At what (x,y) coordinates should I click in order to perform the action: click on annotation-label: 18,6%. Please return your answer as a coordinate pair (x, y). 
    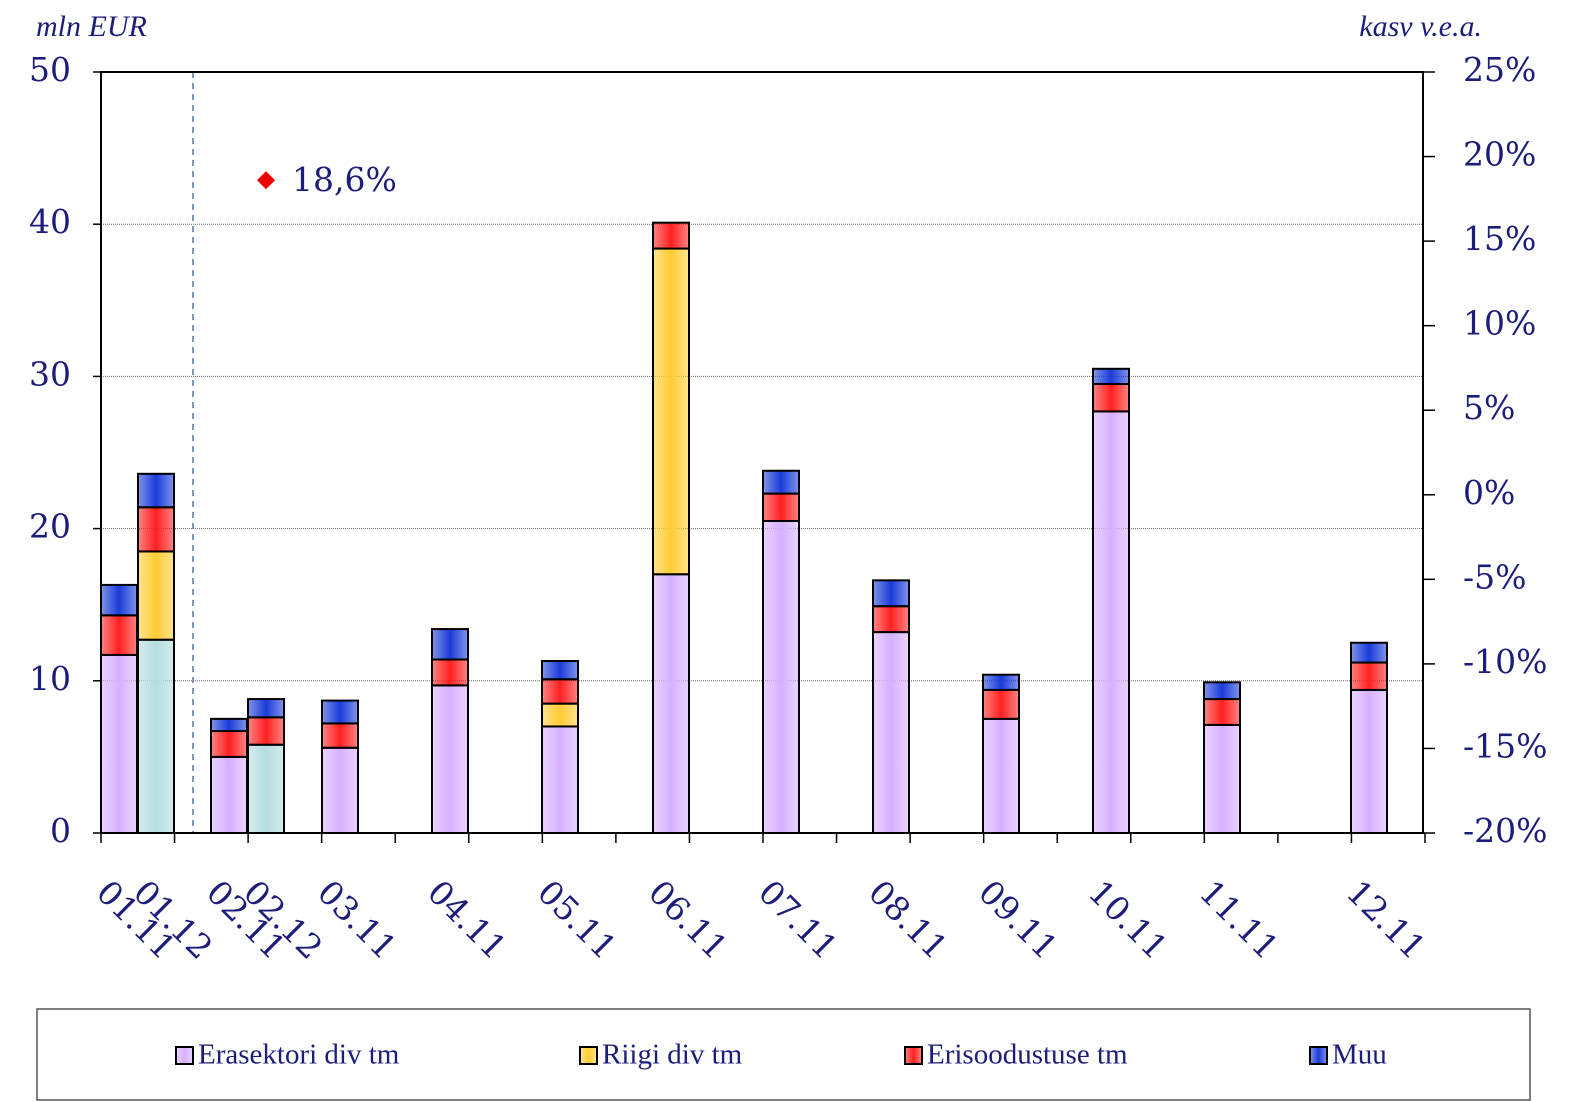
    Looking at the image, I should click on (344, 179).